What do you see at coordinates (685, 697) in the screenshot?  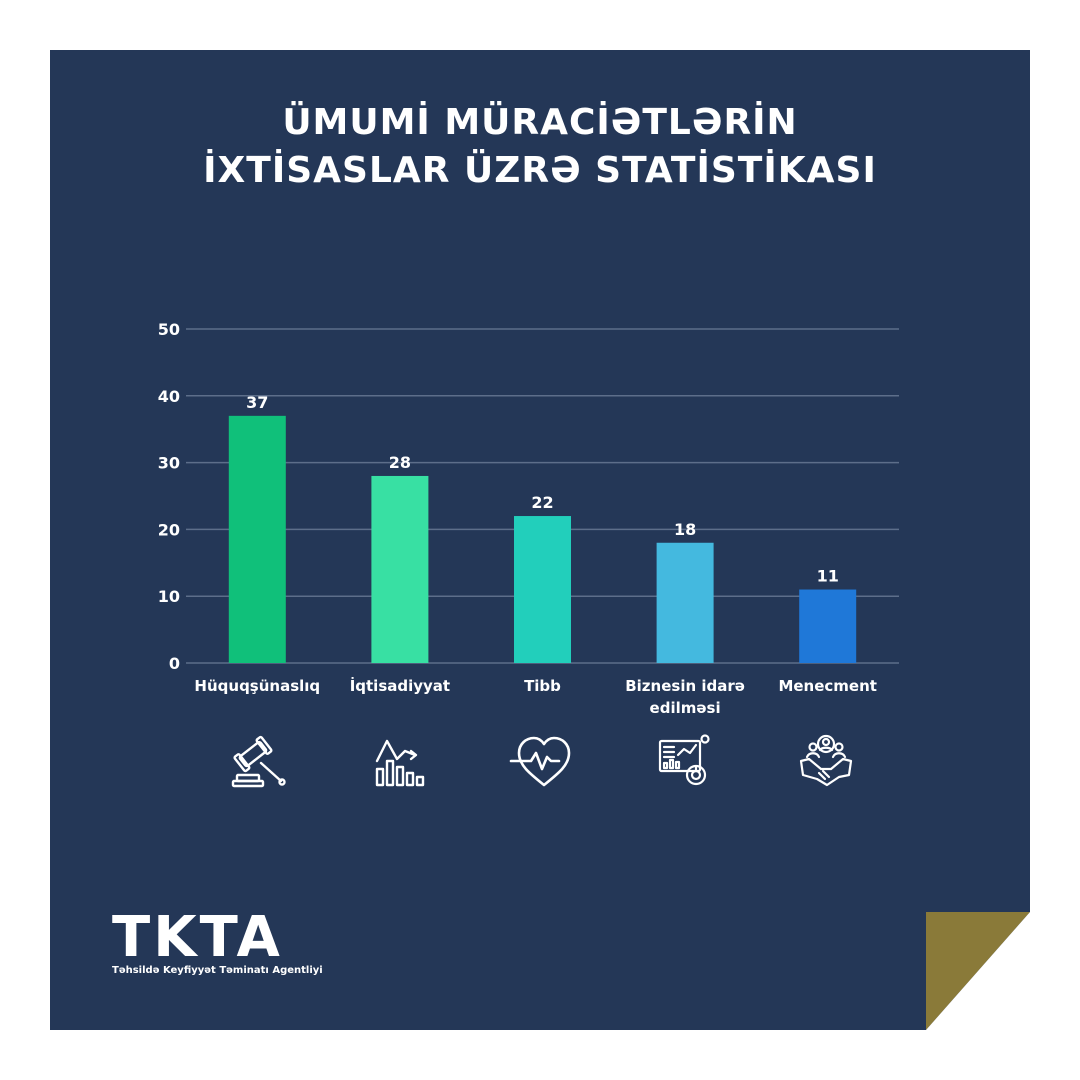 I see `category-label-4: Biznesin idarə edilməsi` at bounding box center [685, 697].